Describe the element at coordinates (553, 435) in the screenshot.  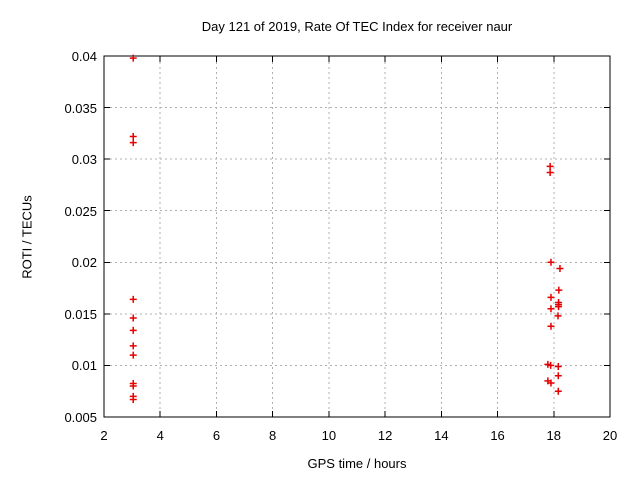
I see `x-tick-label: 18` at that location.